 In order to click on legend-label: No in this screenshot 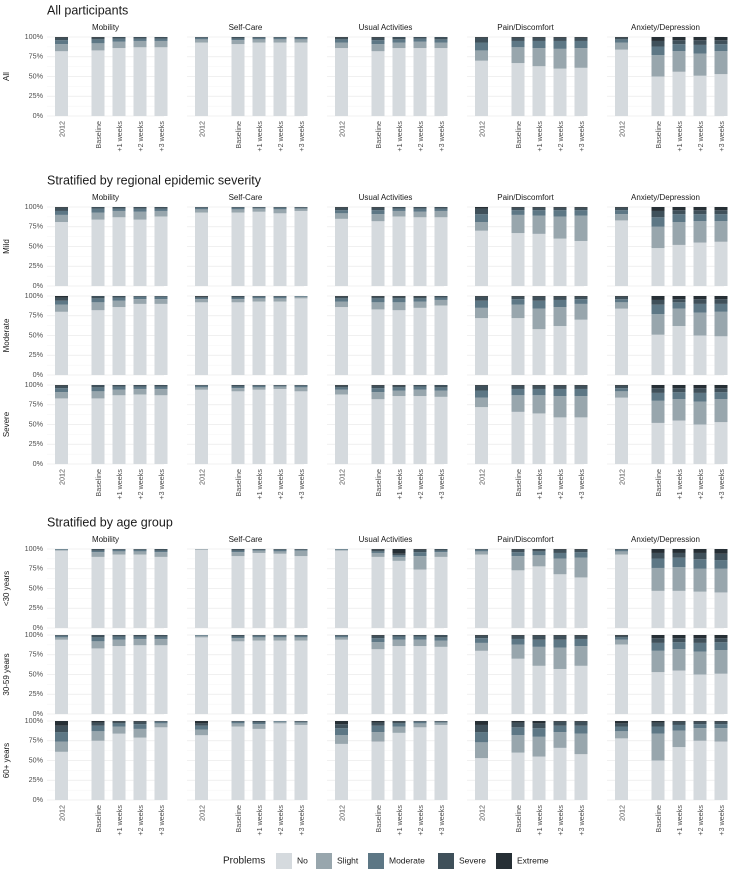, I will do `click(302, 860)`.